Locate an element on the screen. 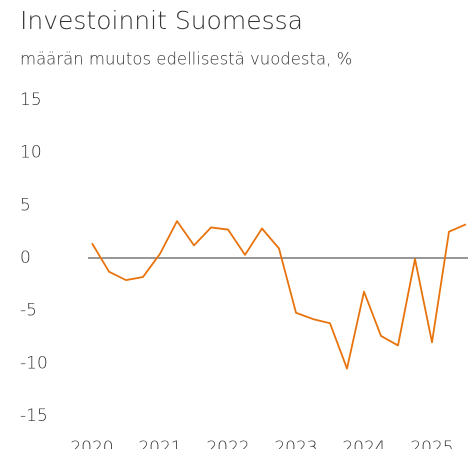 The height and width of the screenshot is (449, 468). x-tick-label: 2022 is located at coordinates (227, 443).